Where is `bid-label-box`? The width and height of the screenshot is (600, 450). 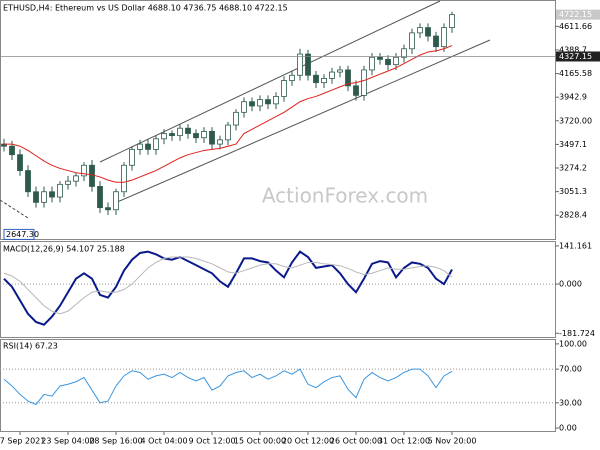
bid-label-box is located at coordinates (578, 56).